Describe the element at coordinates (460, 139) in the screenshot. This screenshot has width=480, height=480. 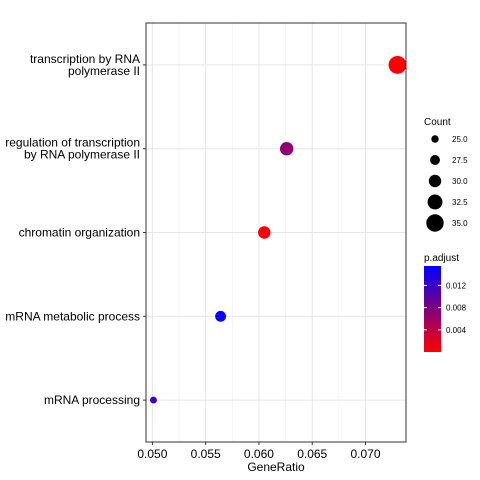
I see `count-legend-label: 25.0` at that location.